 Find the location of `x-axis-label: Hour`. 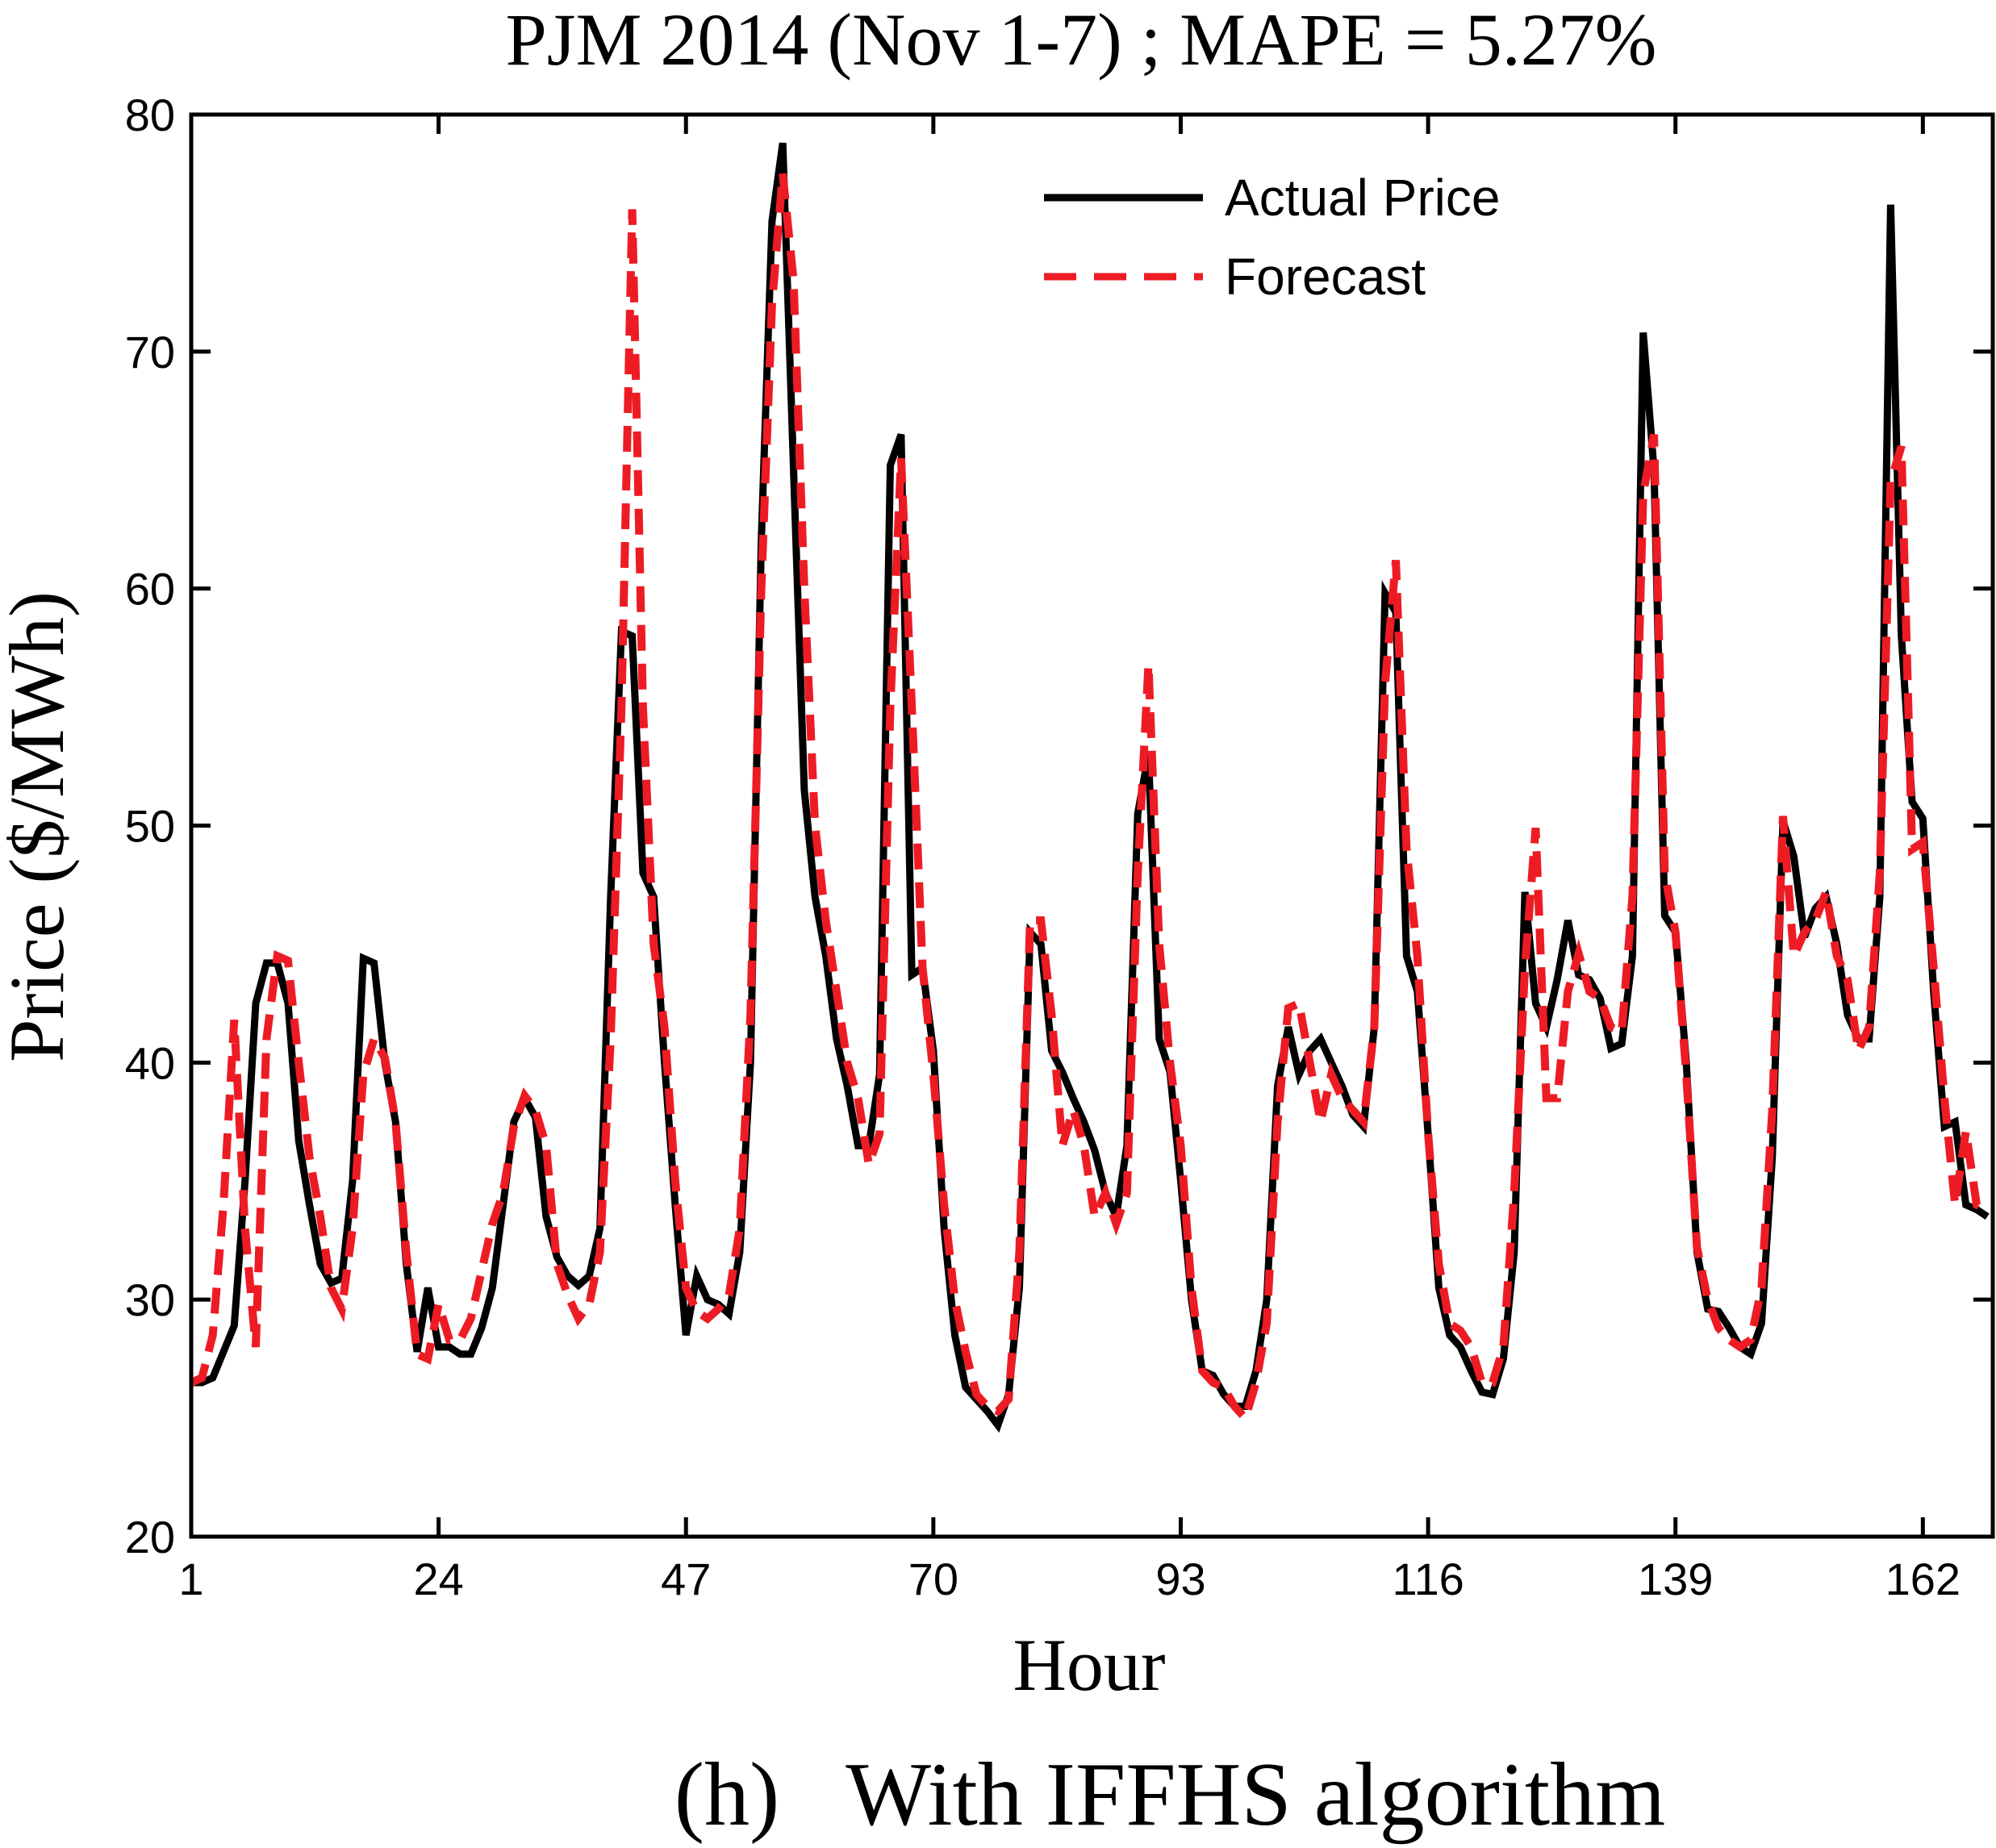

x-axis-label: Hour is located at coordinates (1089, 1665).